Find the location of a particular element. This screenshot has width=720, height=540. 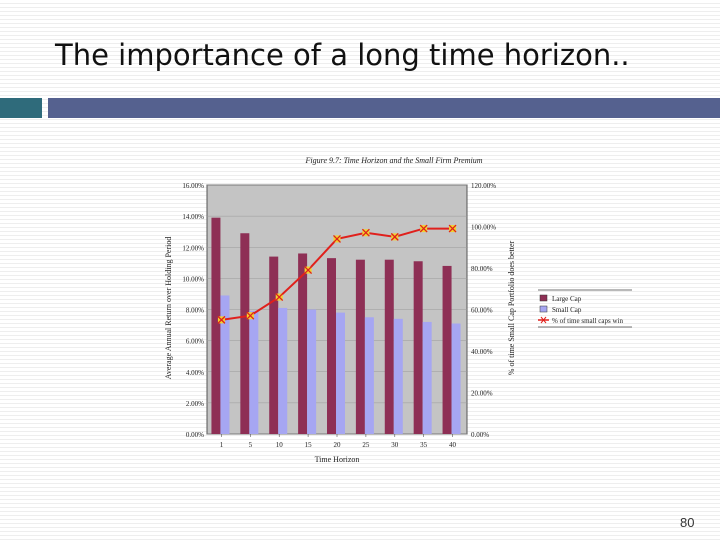

legend-entry: Large Cap is located at coordinates (567, 299).